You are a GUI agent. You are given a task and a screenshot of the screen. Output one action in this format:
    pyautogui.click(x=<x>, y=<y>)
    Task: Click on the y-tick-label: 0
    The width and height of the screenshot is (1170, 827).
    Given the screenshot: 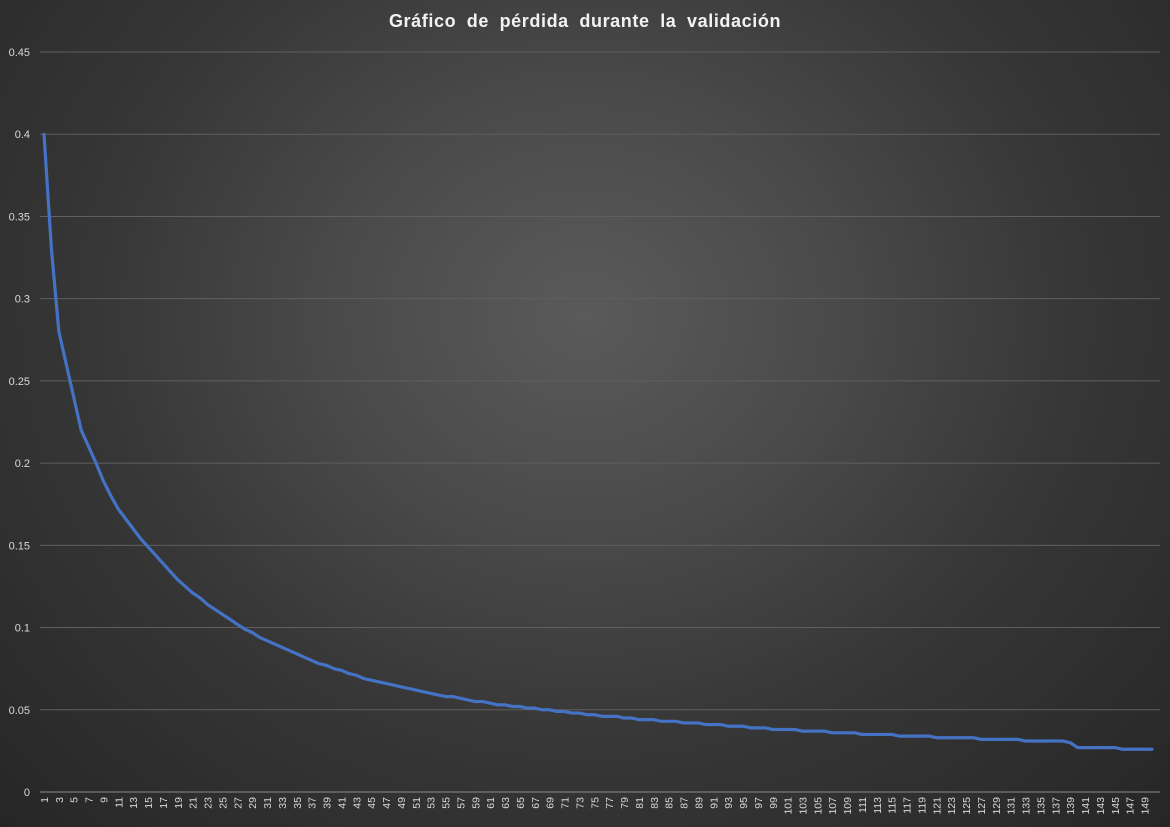 What is the action you would take?
    pyautogui.click(x=27, y=793)
    